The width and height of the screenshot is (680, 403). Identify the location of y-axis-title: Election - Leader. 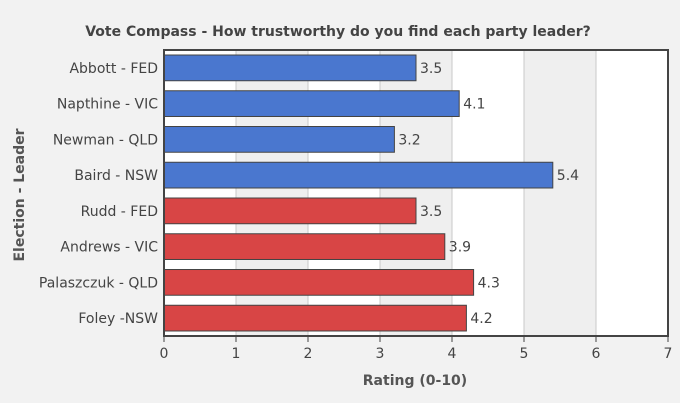
(20, 194).